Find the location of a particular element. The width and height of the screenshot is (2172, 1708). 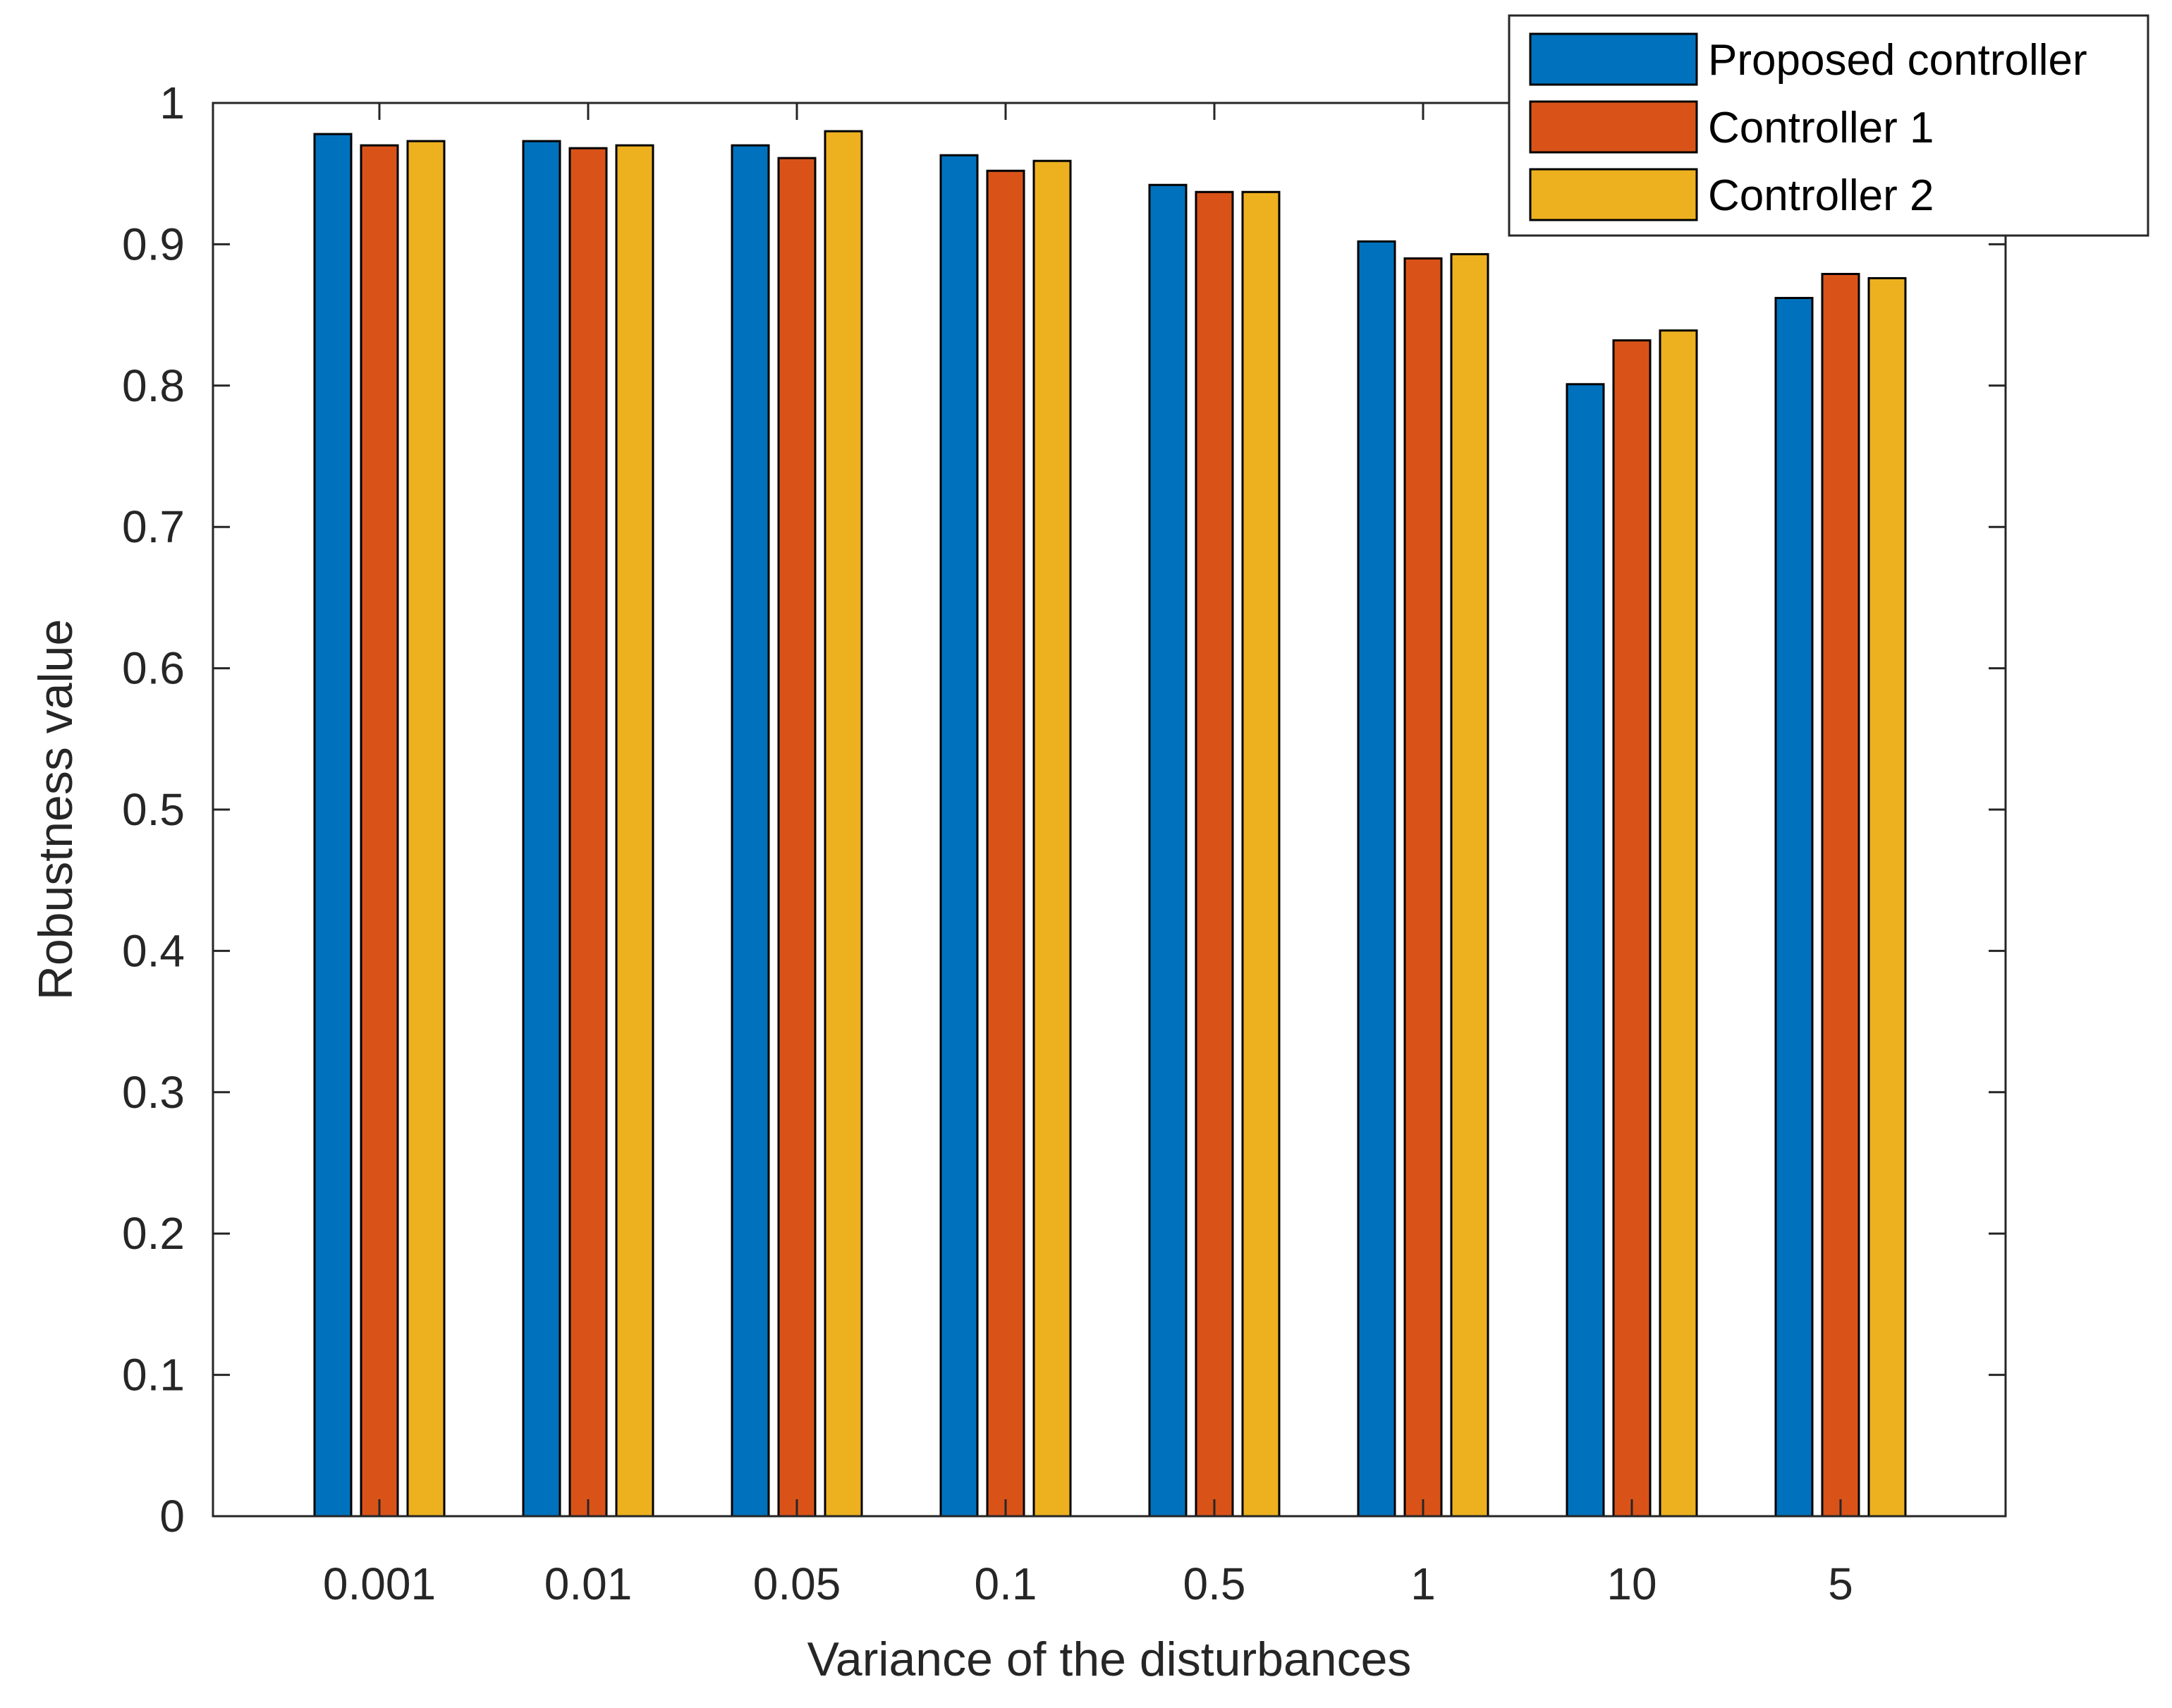

x-axis-title: Variance of the disturbances is located at coordinates (1109, 1659).